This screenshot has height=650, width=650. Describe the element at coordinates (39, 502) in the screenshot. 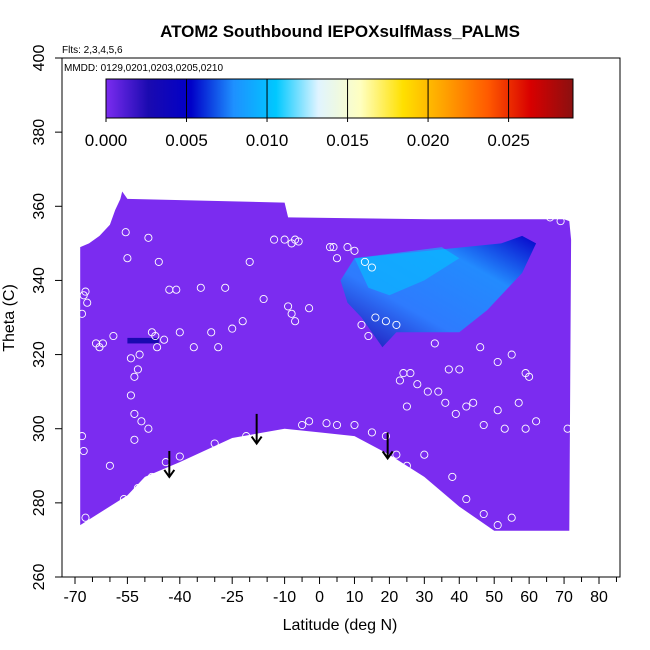

I see `y-tick-label: 280` at that location.